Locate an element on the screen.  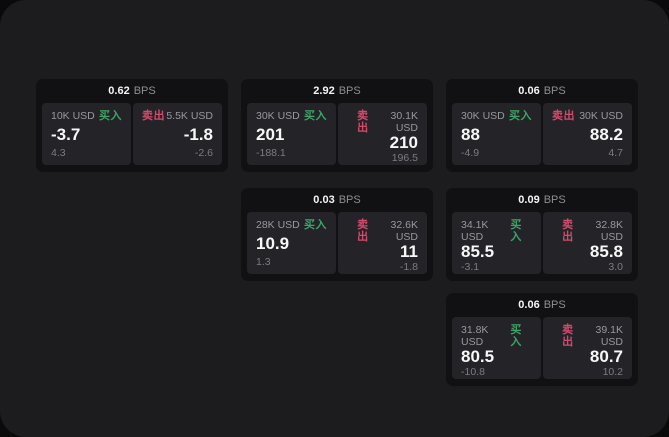
card-bps-header: 0.09 BPS is located at coordinates (542, 199).